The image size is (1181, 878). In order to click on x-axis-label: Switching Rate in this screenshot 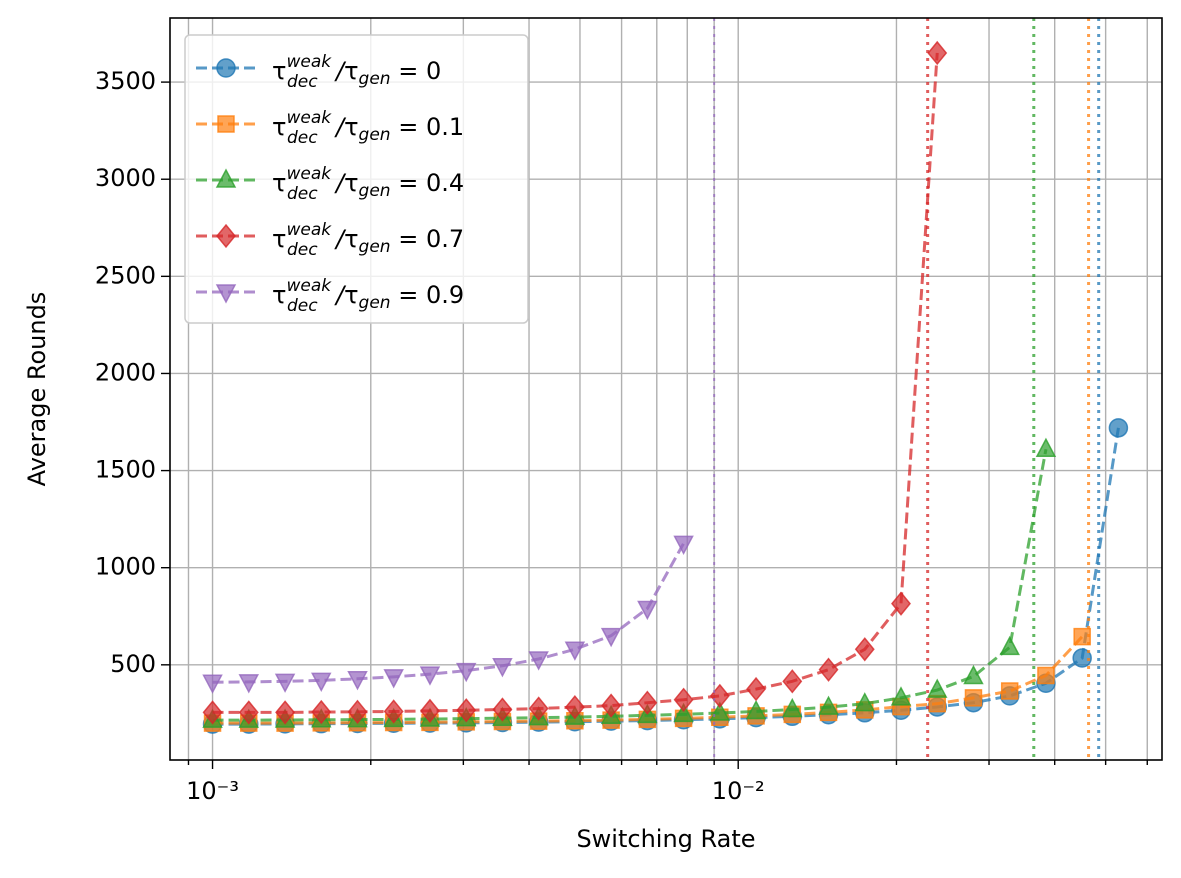, I will do `click(665, 839)`.